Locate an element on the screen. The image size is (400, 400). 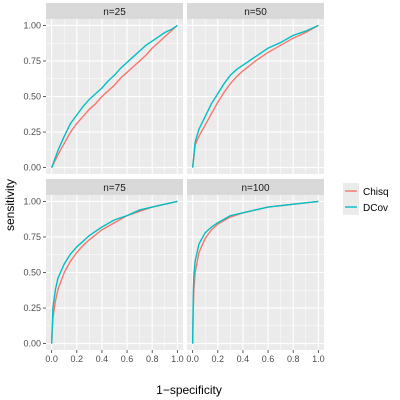
facet-strip-label: n=75 is located at coordinates (114, 188).